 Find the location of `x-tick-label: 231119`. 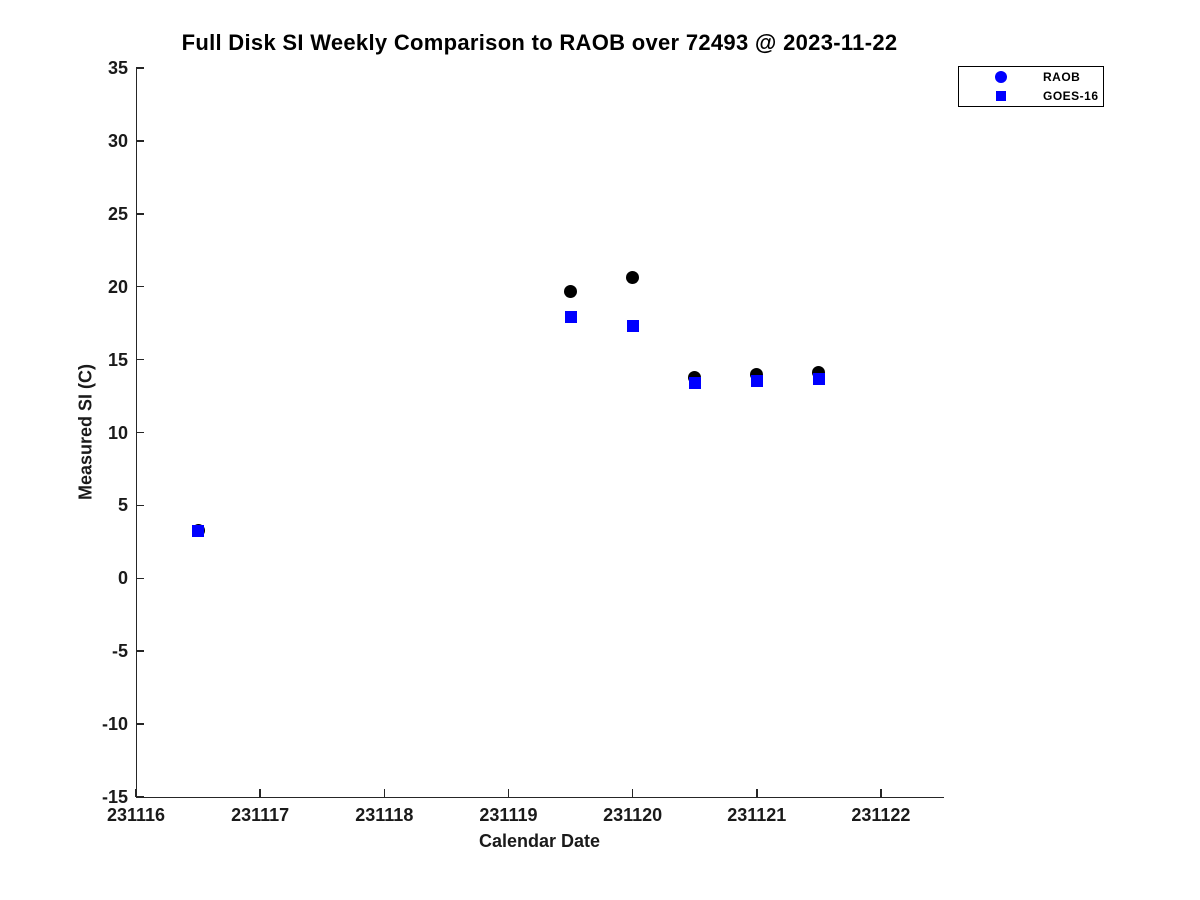

x-tick-label: 231119 is located at coordinates (508, 815).